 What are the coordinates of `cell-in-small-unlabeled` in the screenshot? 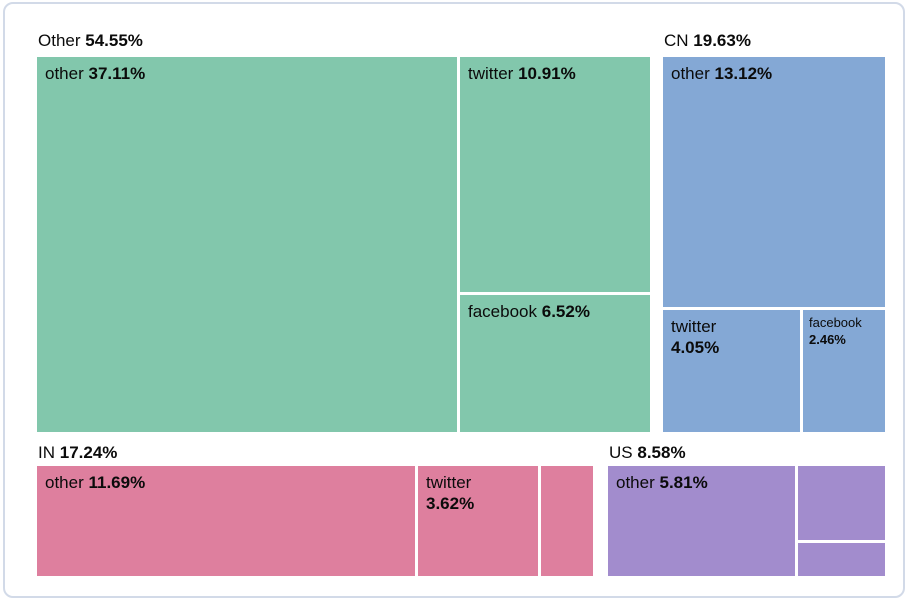 It's located at (567, 521).